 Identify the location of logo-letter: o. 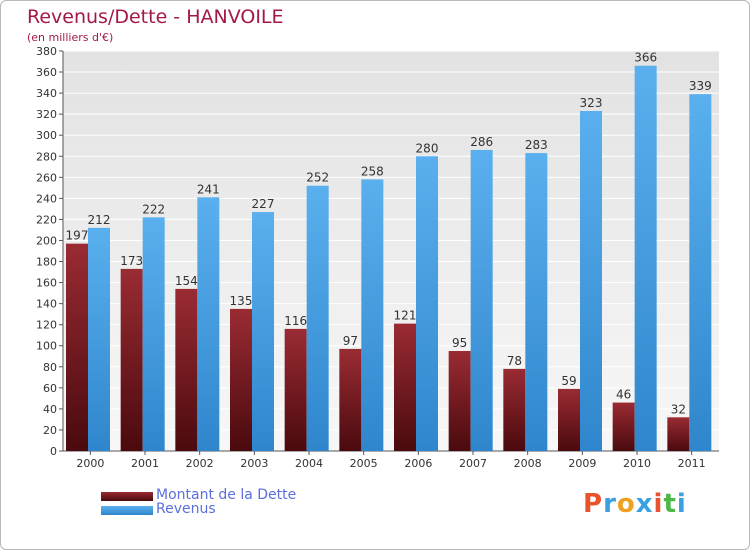
(626, 504).